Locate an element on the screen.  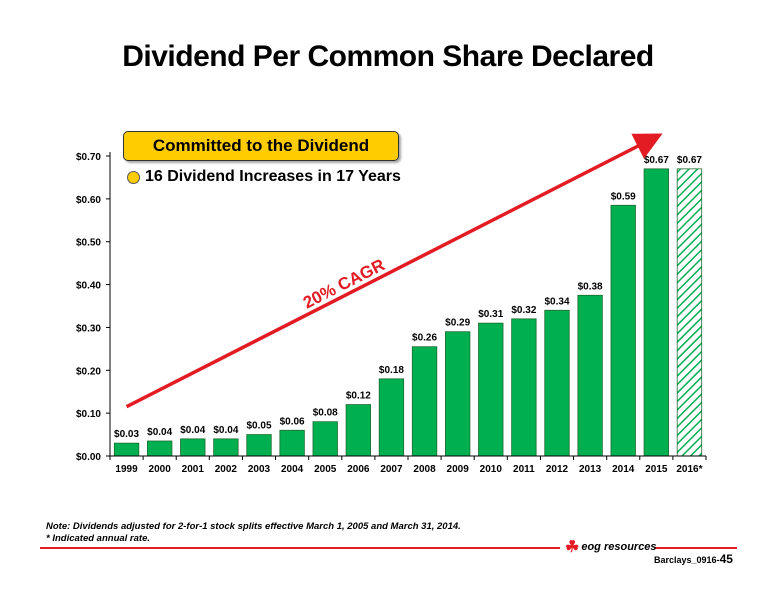
cagr-label: 20% CAGR is located at coordinates (344, 283).